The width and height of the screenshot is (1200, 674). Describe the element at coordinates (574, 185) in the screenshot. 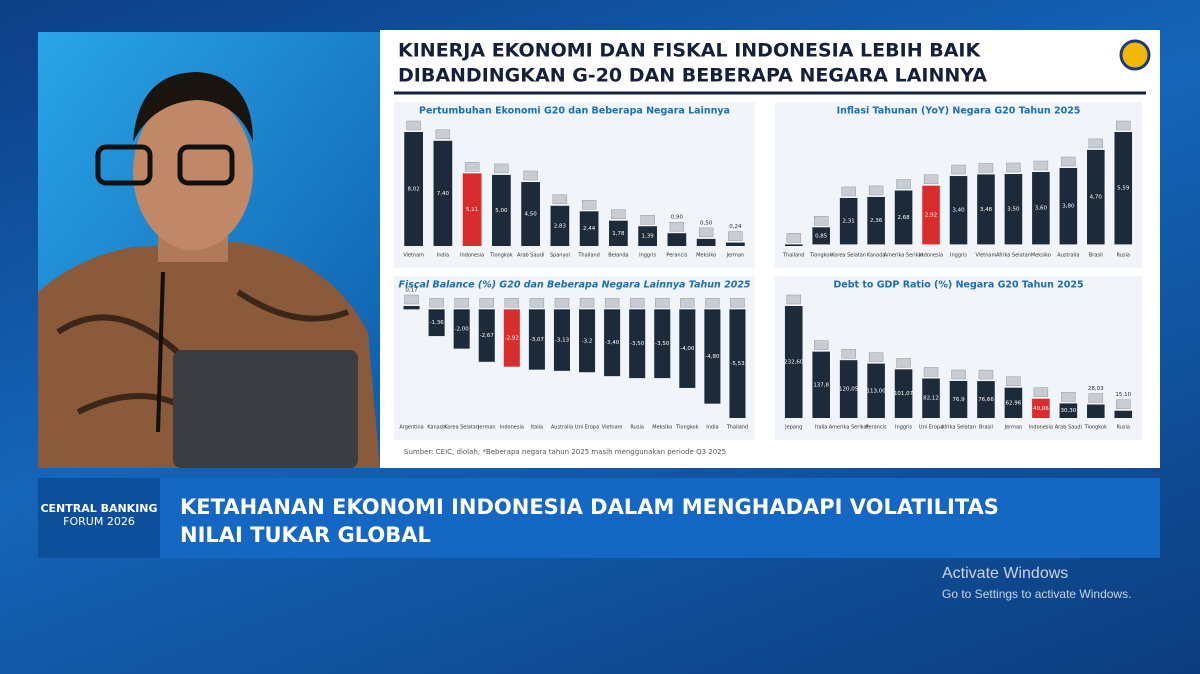

I see `chart-panel` at that location.